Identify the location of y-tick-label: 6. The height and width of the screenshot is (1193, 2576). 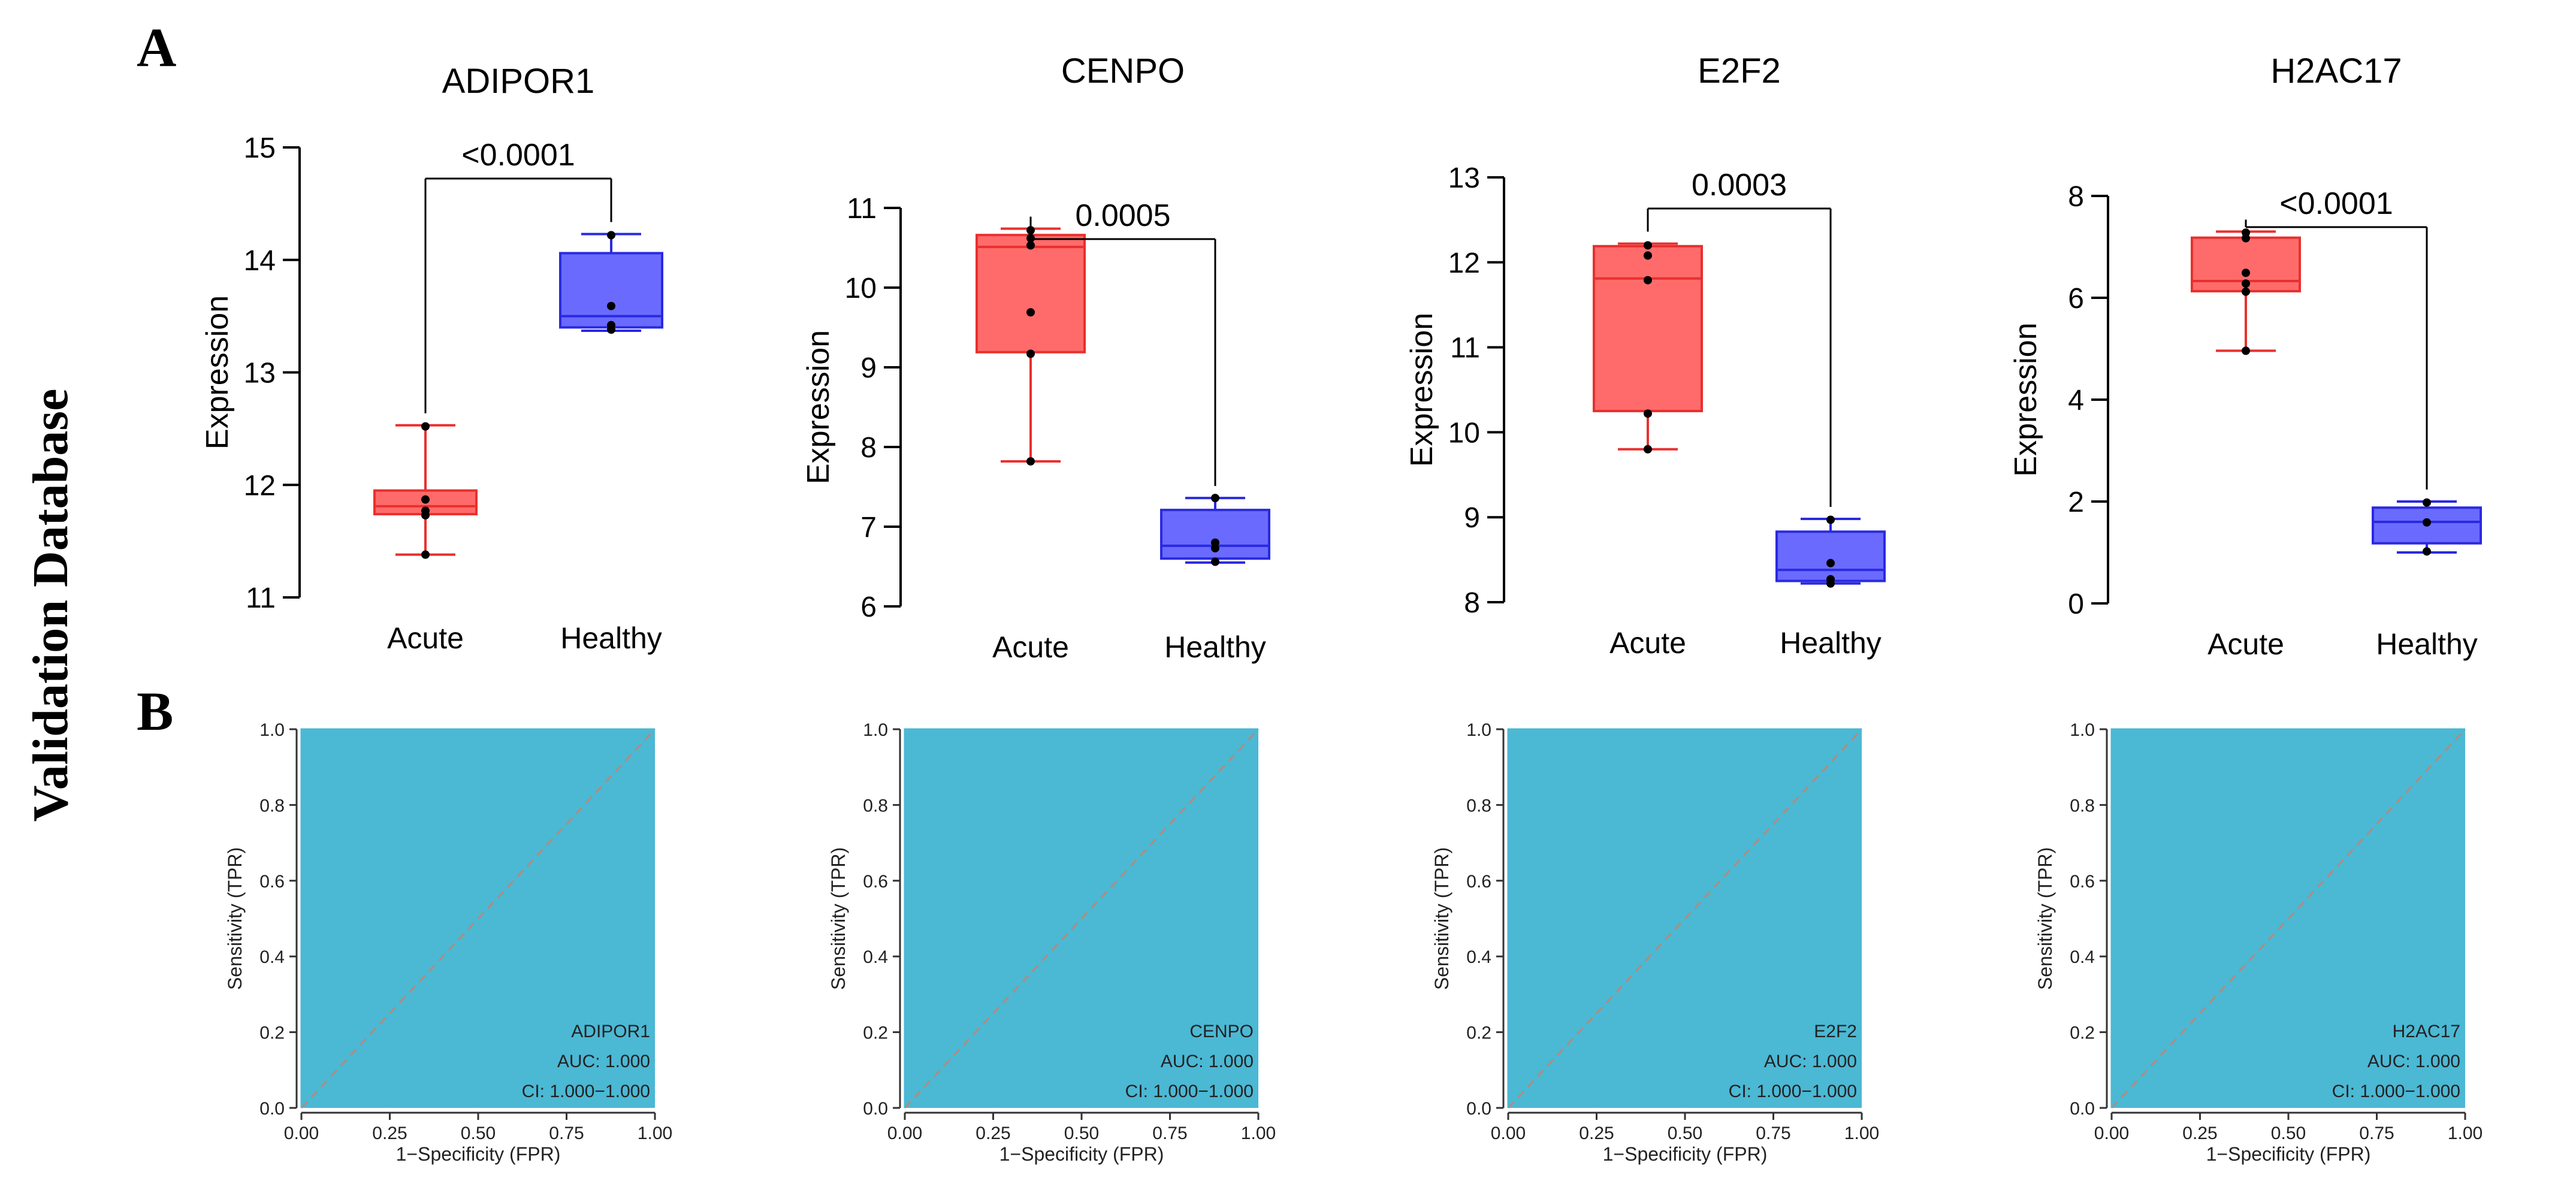
(2076, 299).